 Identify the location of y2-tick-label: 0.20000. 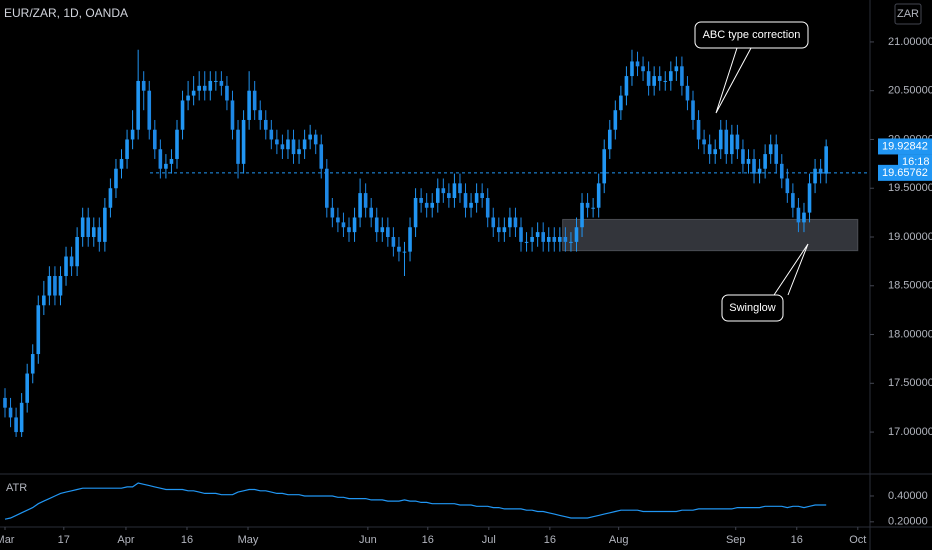
(908, 522).